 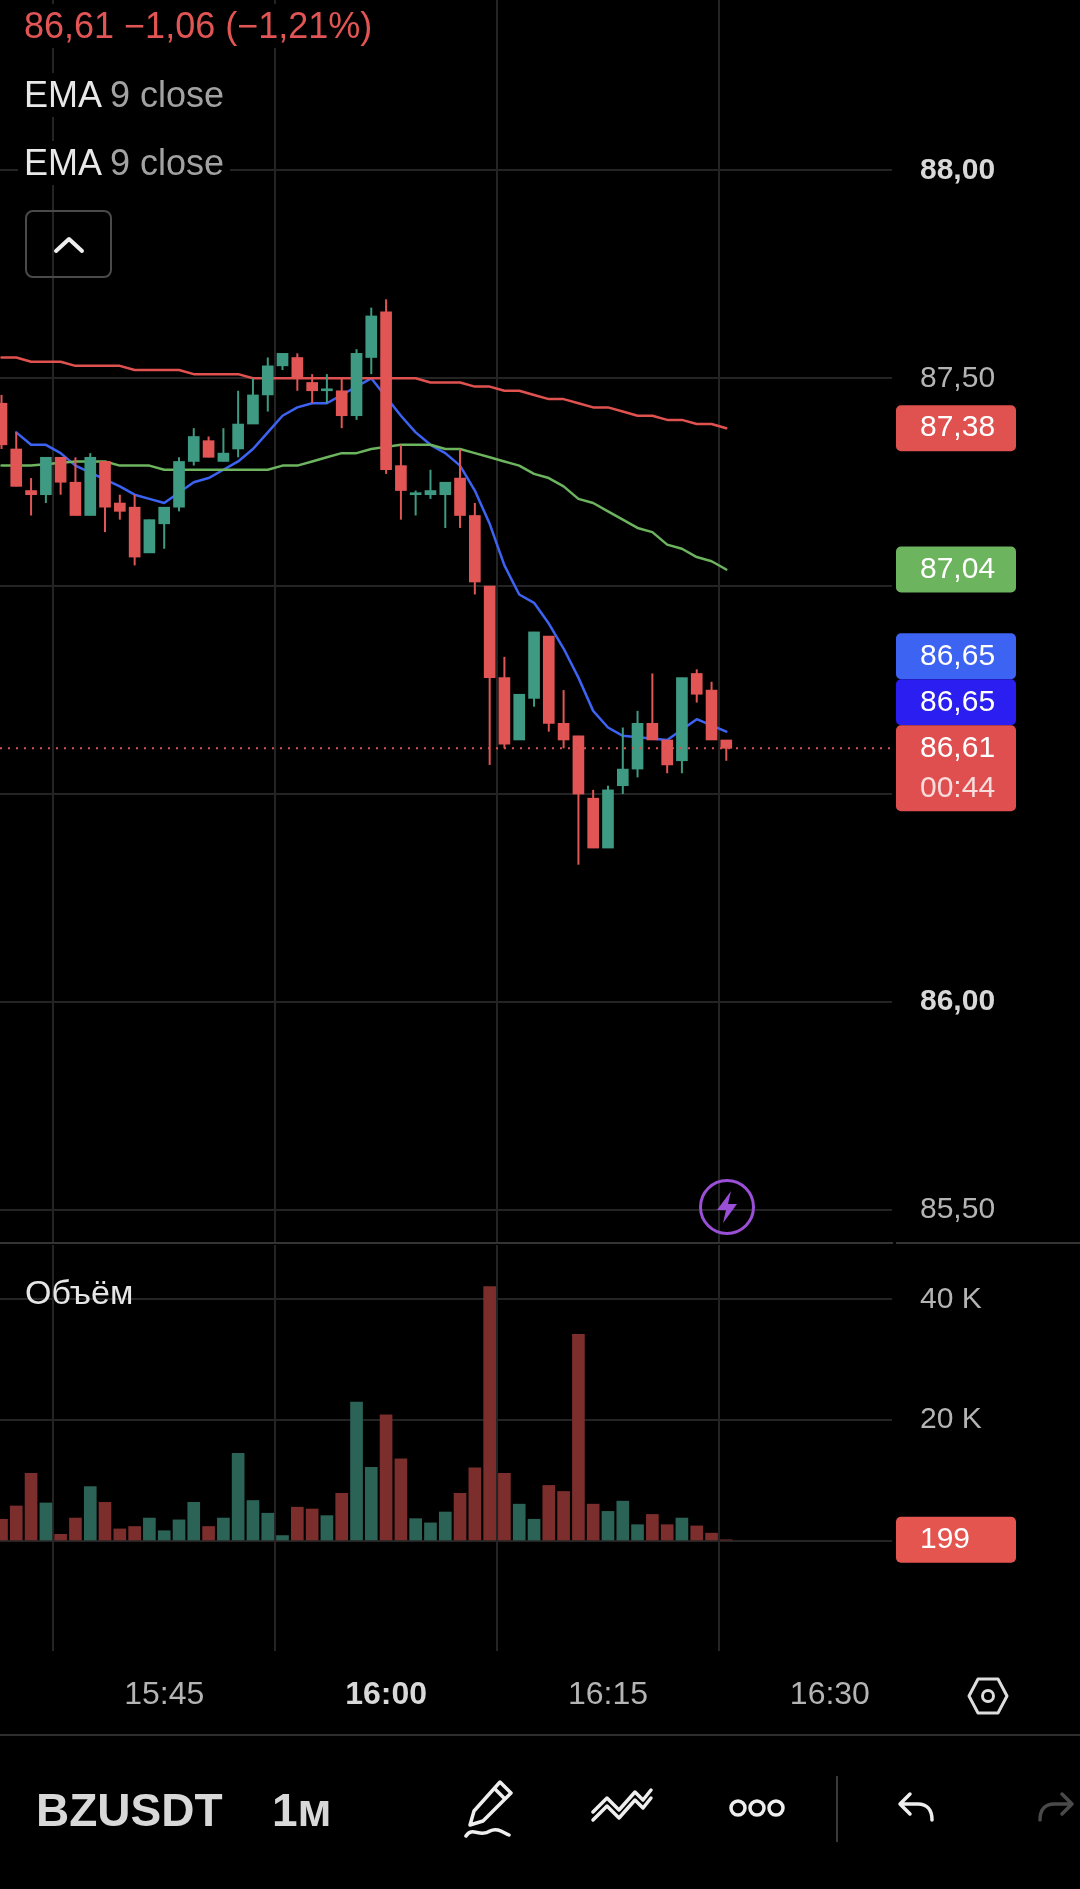 I want to click on y-tick-label: 87,50, so click(x=958, y=376).